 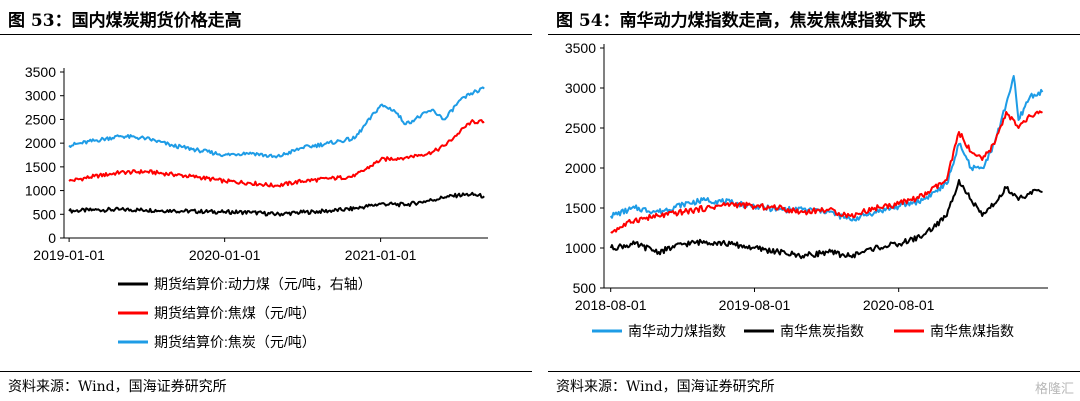 What do you see at coordinates (1054, 389) in the screenshot?
I see `watermark-logo: 格隆汇` at bounding box center [1054, 389].